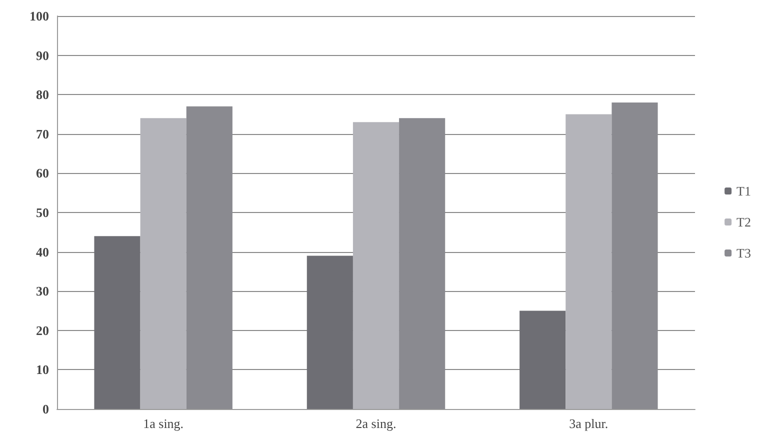 This screenshot has height=444, width=766. What do you see at coordinates (163, 423) in the screenshot?
I see `x-tick-label: 1a sing.` at bounding box center [163, 423].